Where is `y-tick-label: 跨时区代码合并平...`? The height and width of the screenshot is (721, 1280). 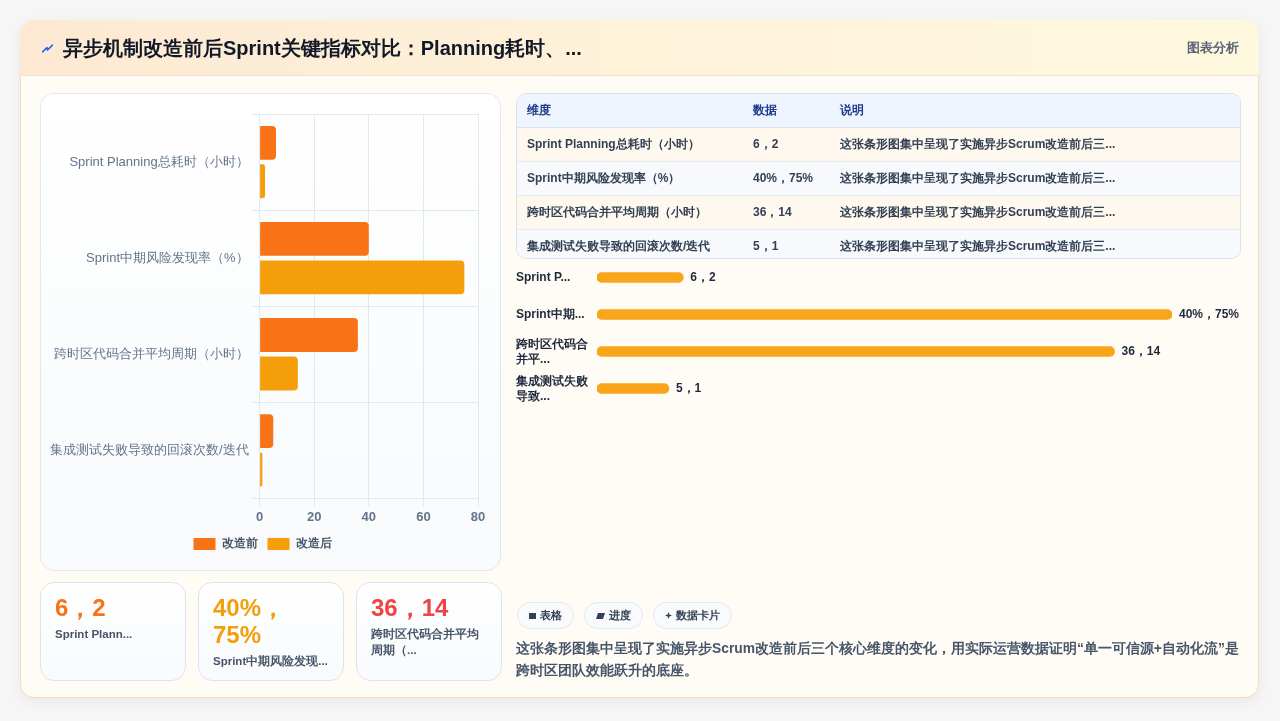
y-tick-label: 跨时区代码合并平... is located at coordinates (552, 351).